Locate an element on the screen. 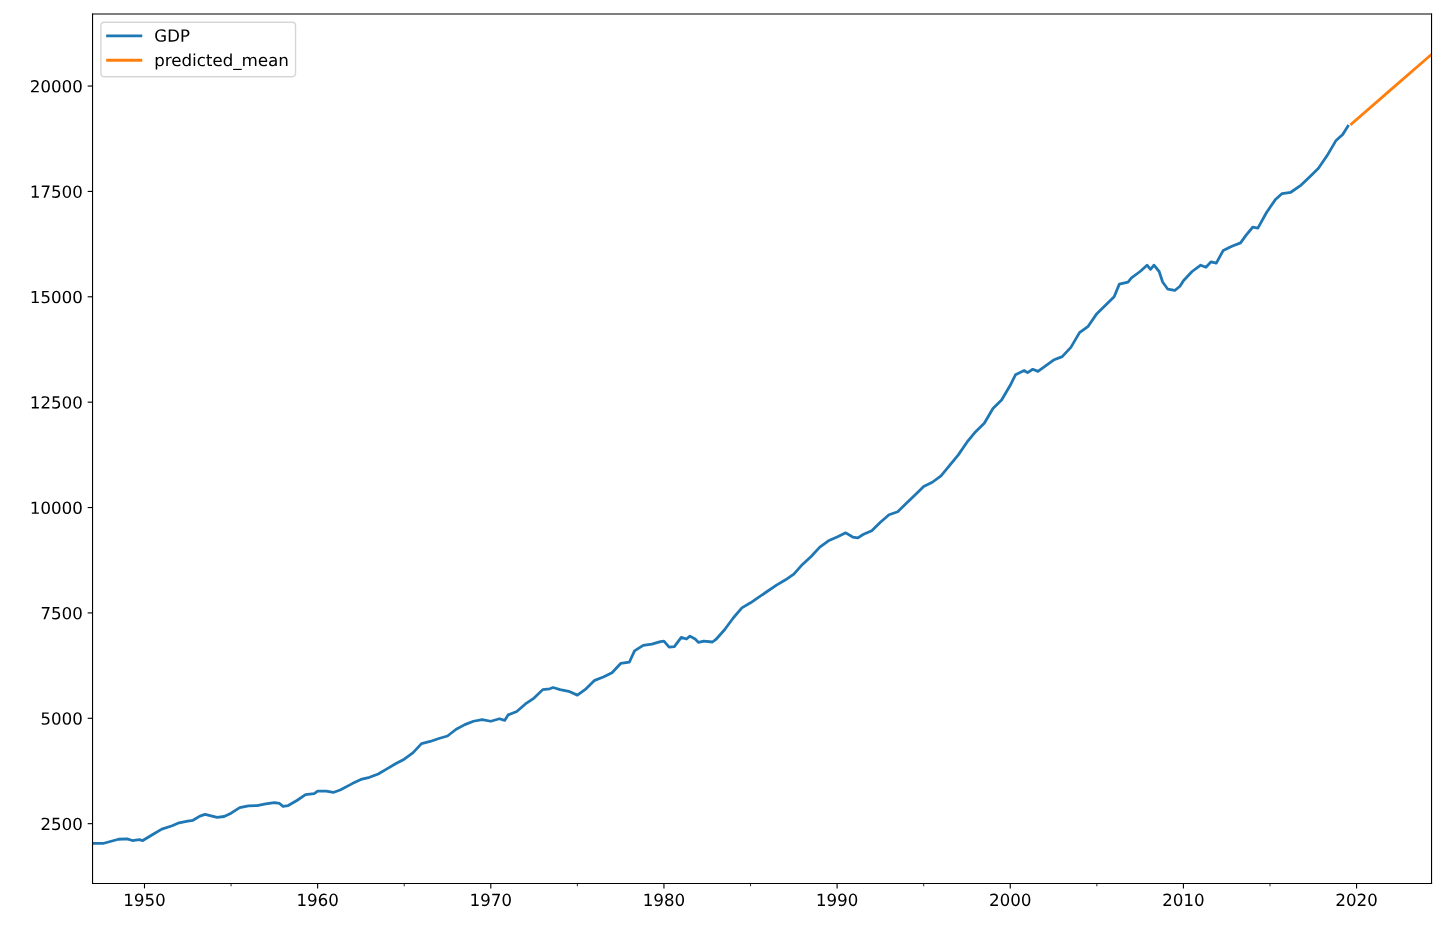  x-tick-label: 2020 is located at coordinates (1356, 900).